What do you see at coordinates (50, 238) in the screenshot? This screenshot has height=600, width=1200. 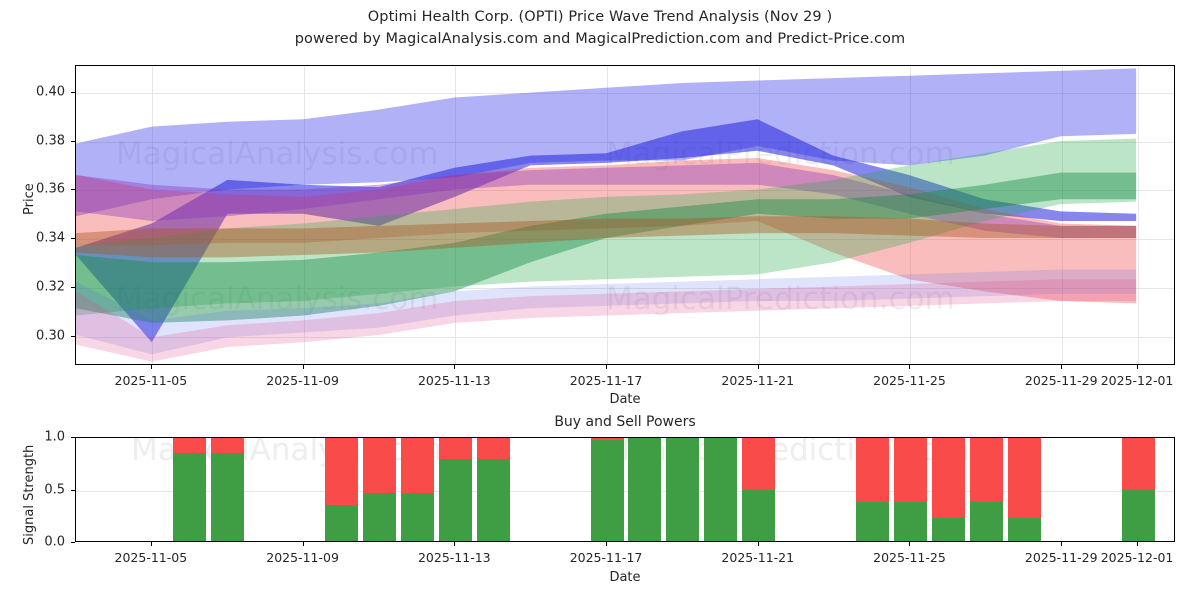 I see `price-ticklabel-y: 0.34` at bounding box center [50, 238].